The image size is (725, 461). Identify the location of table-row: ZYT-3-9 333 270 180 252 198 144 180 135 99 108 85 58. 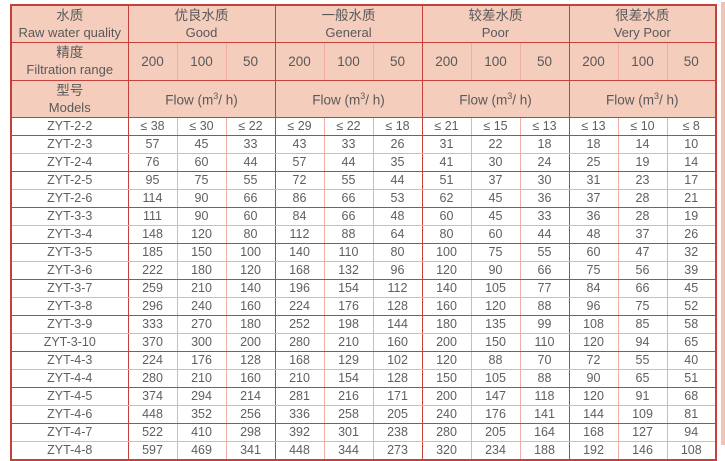
(363, 324).